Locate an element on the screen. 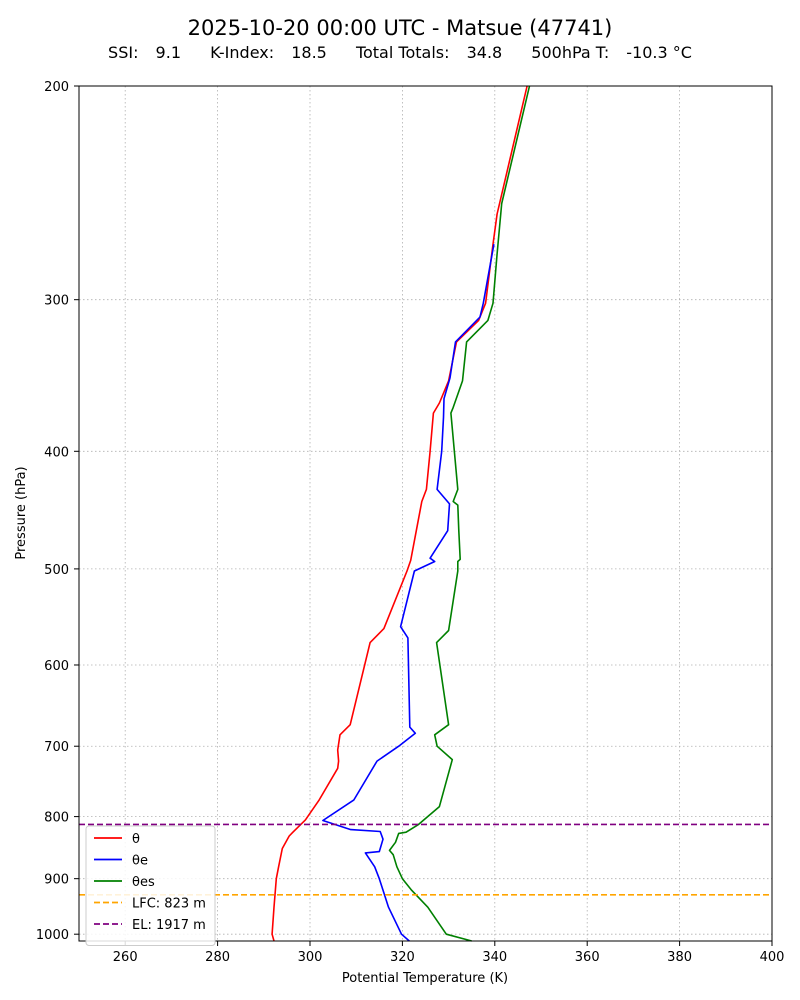  x-tick-label: 340 is located at coordinates (494, 957).